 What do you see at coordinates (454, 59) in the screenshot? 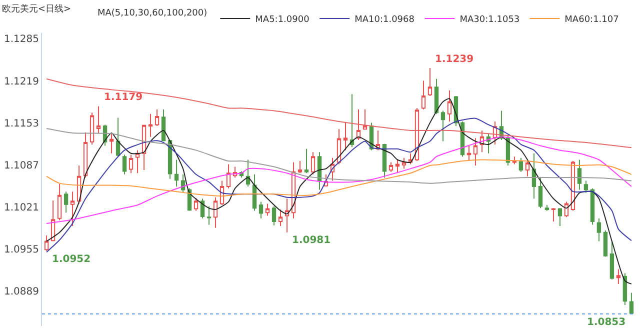
I see `annotation: 1.1239` at bounding box center [454, 59].